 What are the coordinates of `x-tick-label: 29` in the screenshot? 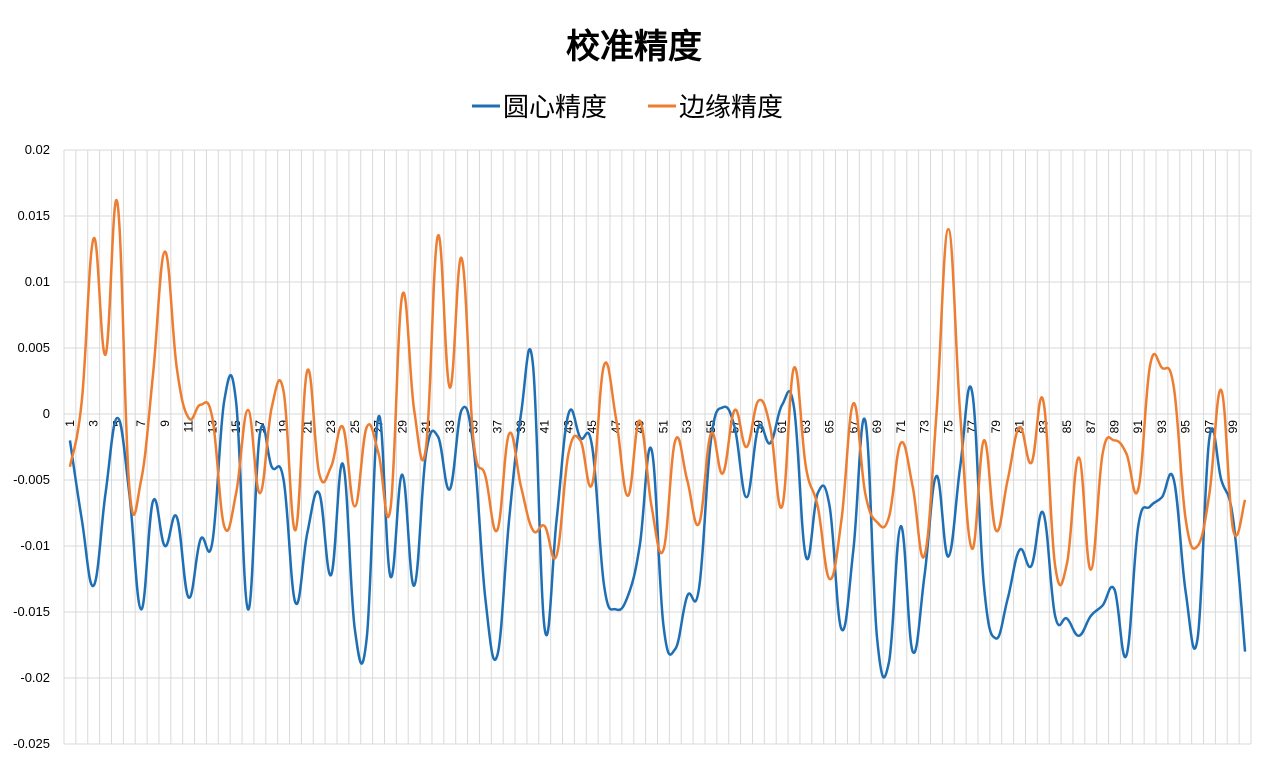 It's located at (402, 427).